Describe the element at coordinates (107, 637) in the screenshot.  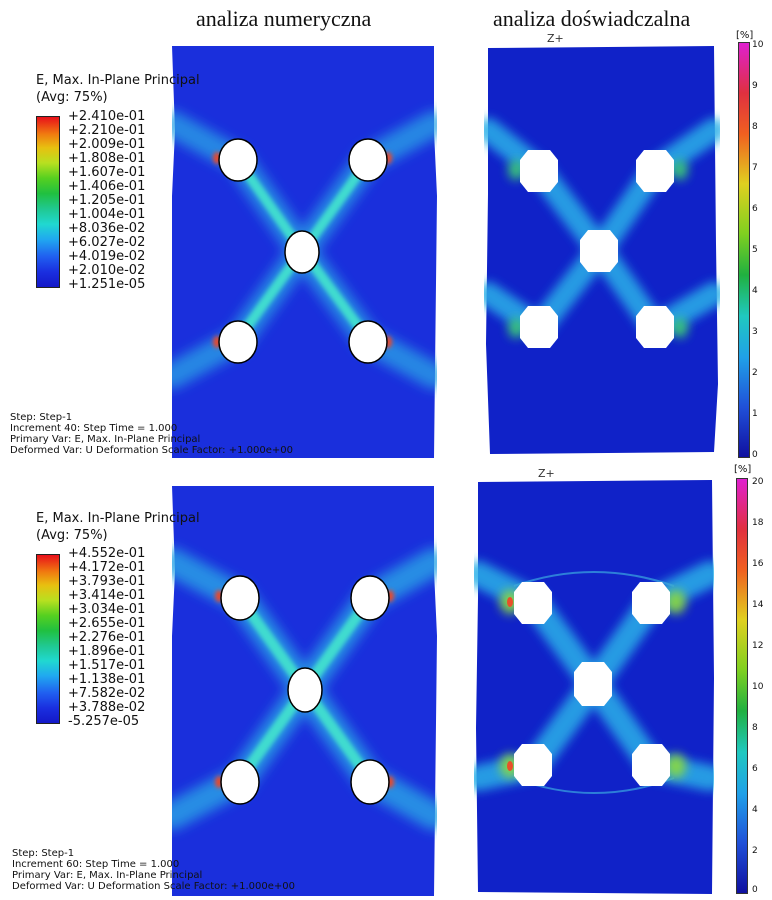
I see `legend-value: +2.276e-01` at that location.